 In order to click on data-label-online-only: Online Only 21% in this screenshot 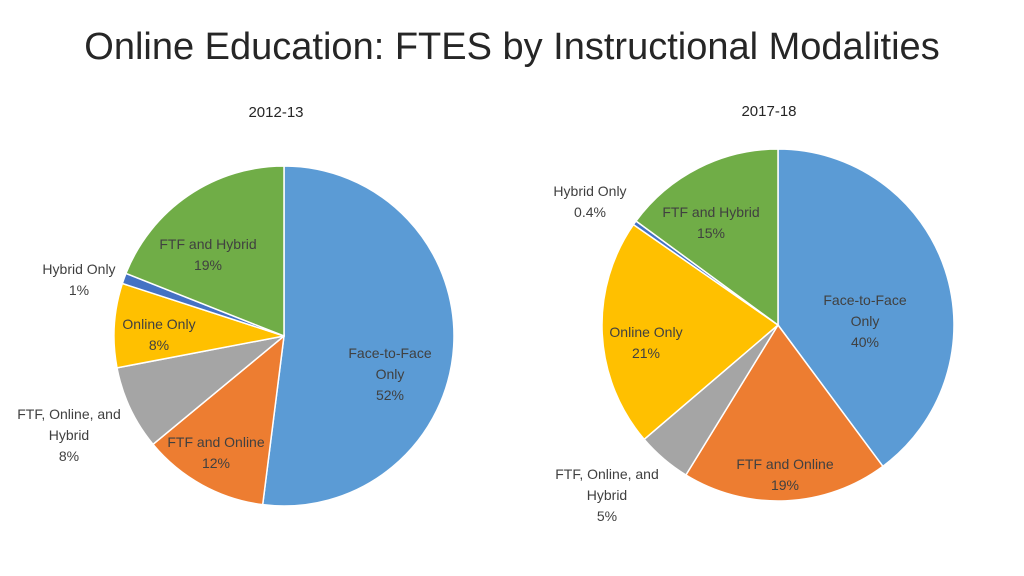, I will do `click(645, 342)`.